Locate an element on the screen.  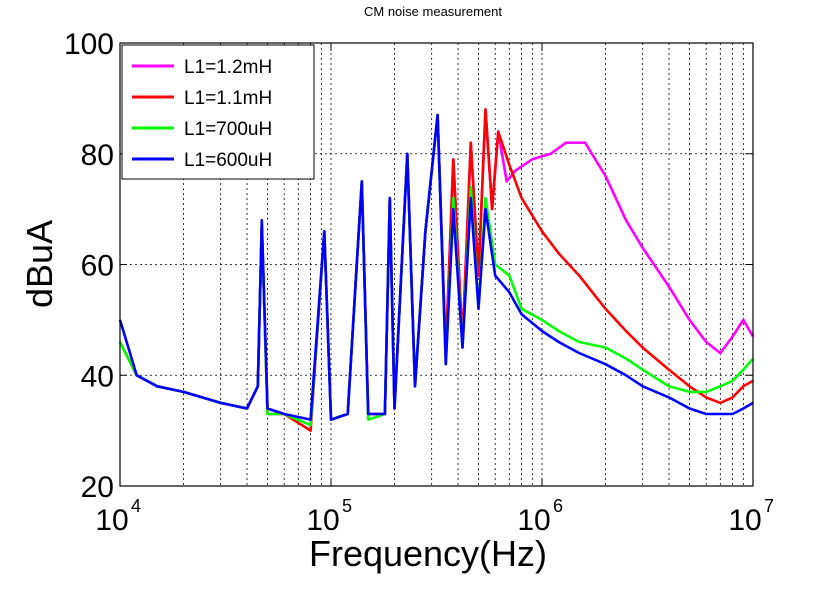
y-tick-label: 80 is located at coordinates (97, 155).